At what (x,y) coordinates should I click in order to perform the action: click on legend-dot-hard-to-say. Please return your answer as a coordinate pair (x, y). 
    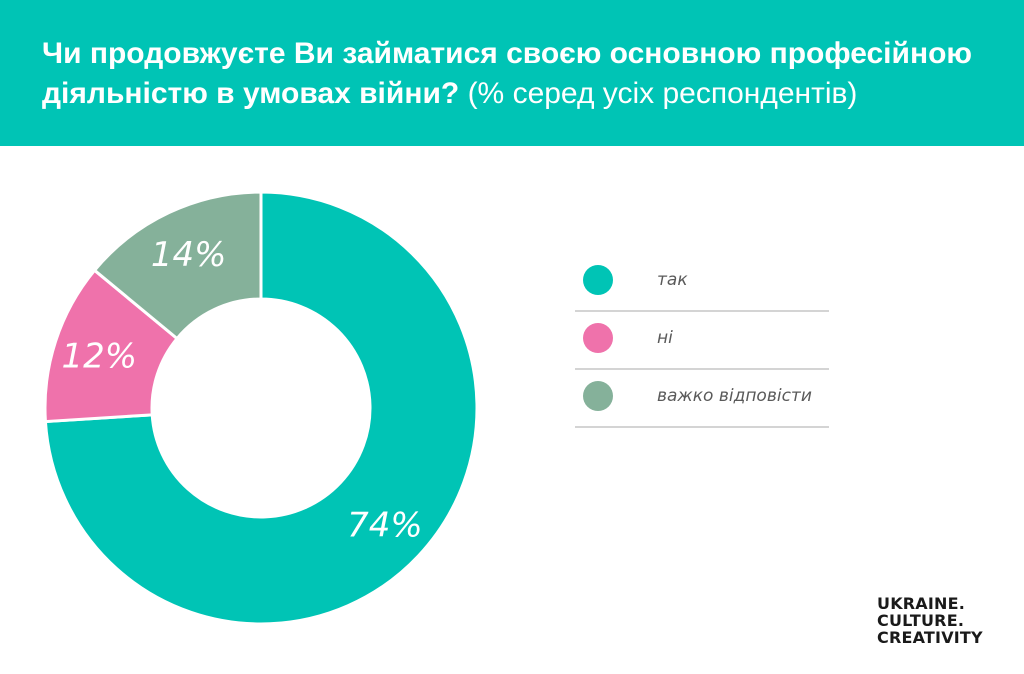
    Looking at the image, I should click on (598, 396).